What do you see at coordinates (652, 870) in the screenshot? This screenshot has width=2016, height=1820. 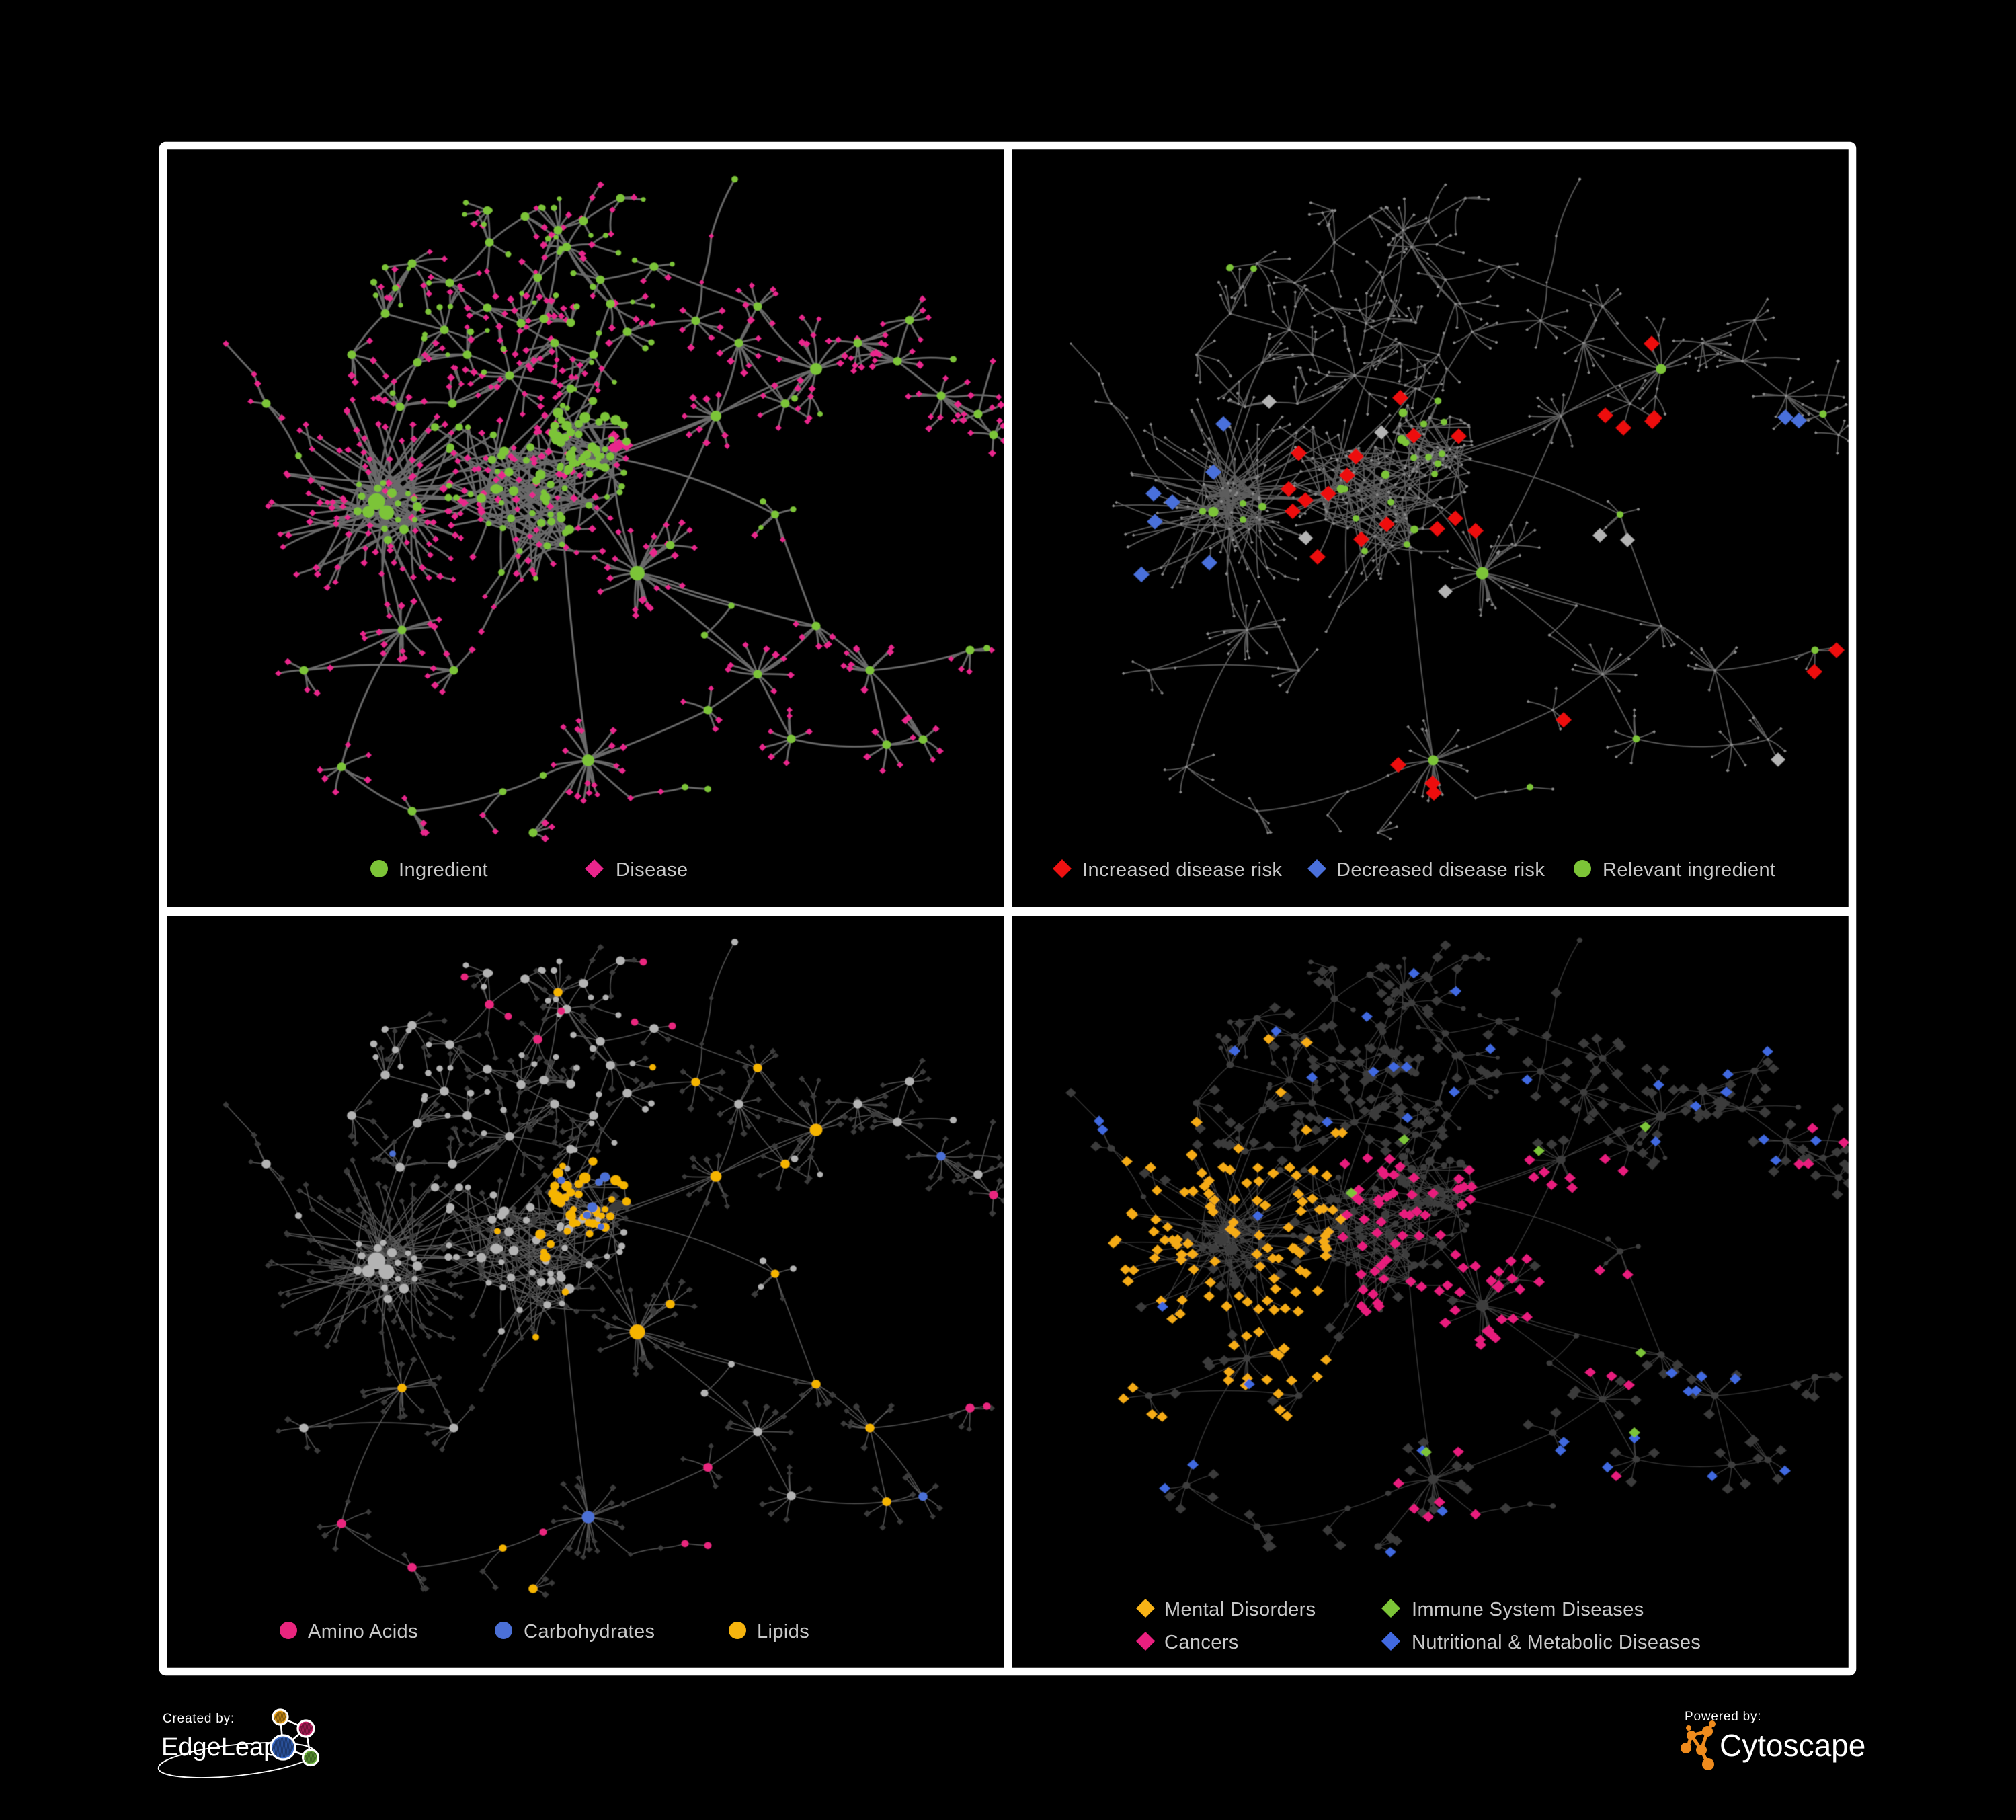 I see `svg-text: Disease` at bounding box center [652, 870].